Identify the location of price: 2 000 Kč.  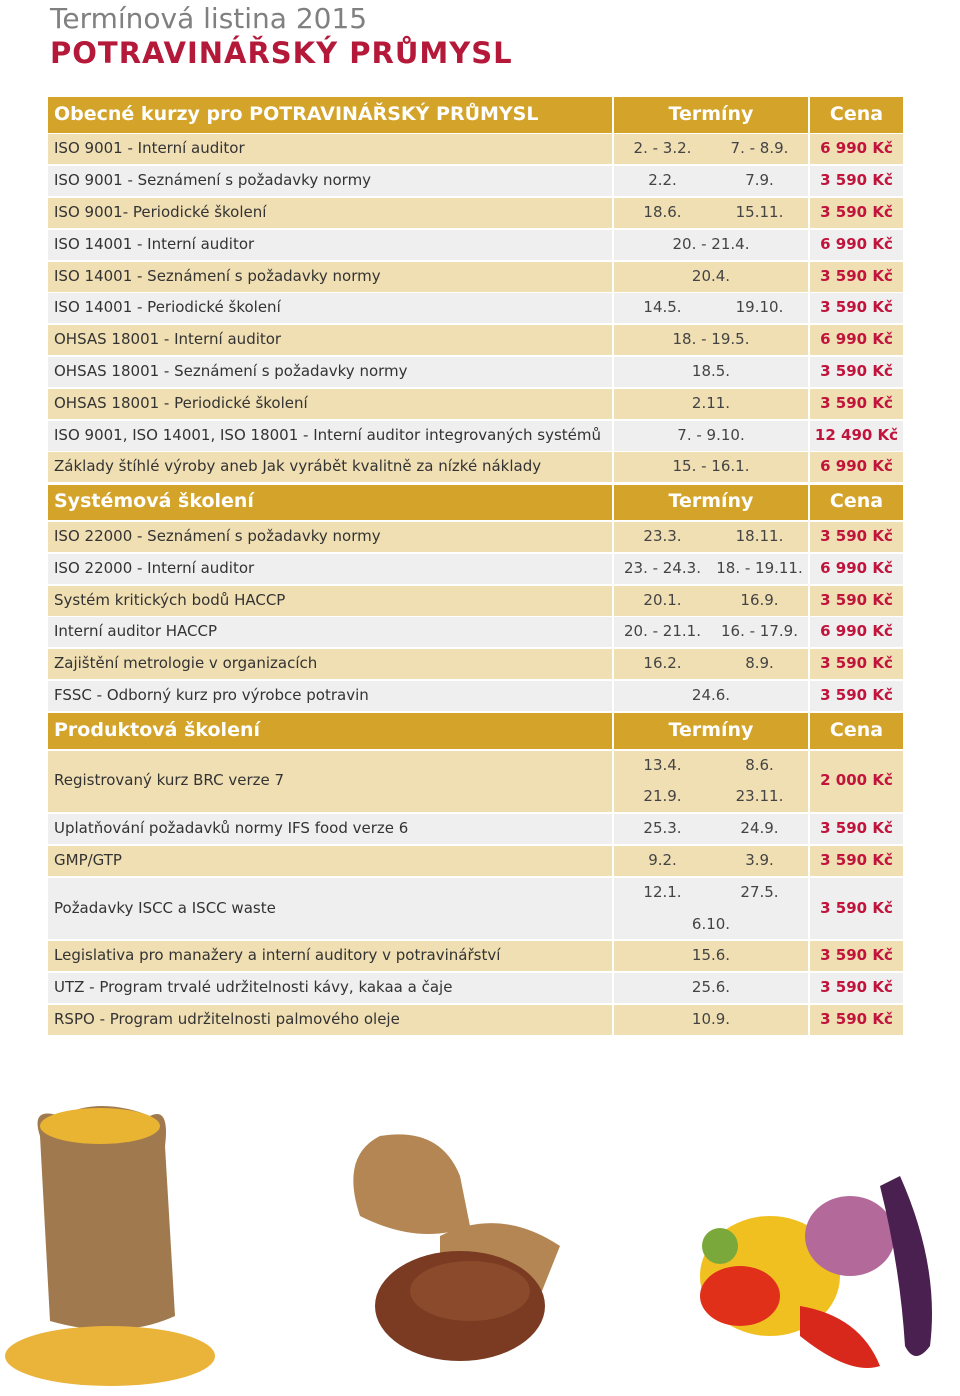
(856, 780).